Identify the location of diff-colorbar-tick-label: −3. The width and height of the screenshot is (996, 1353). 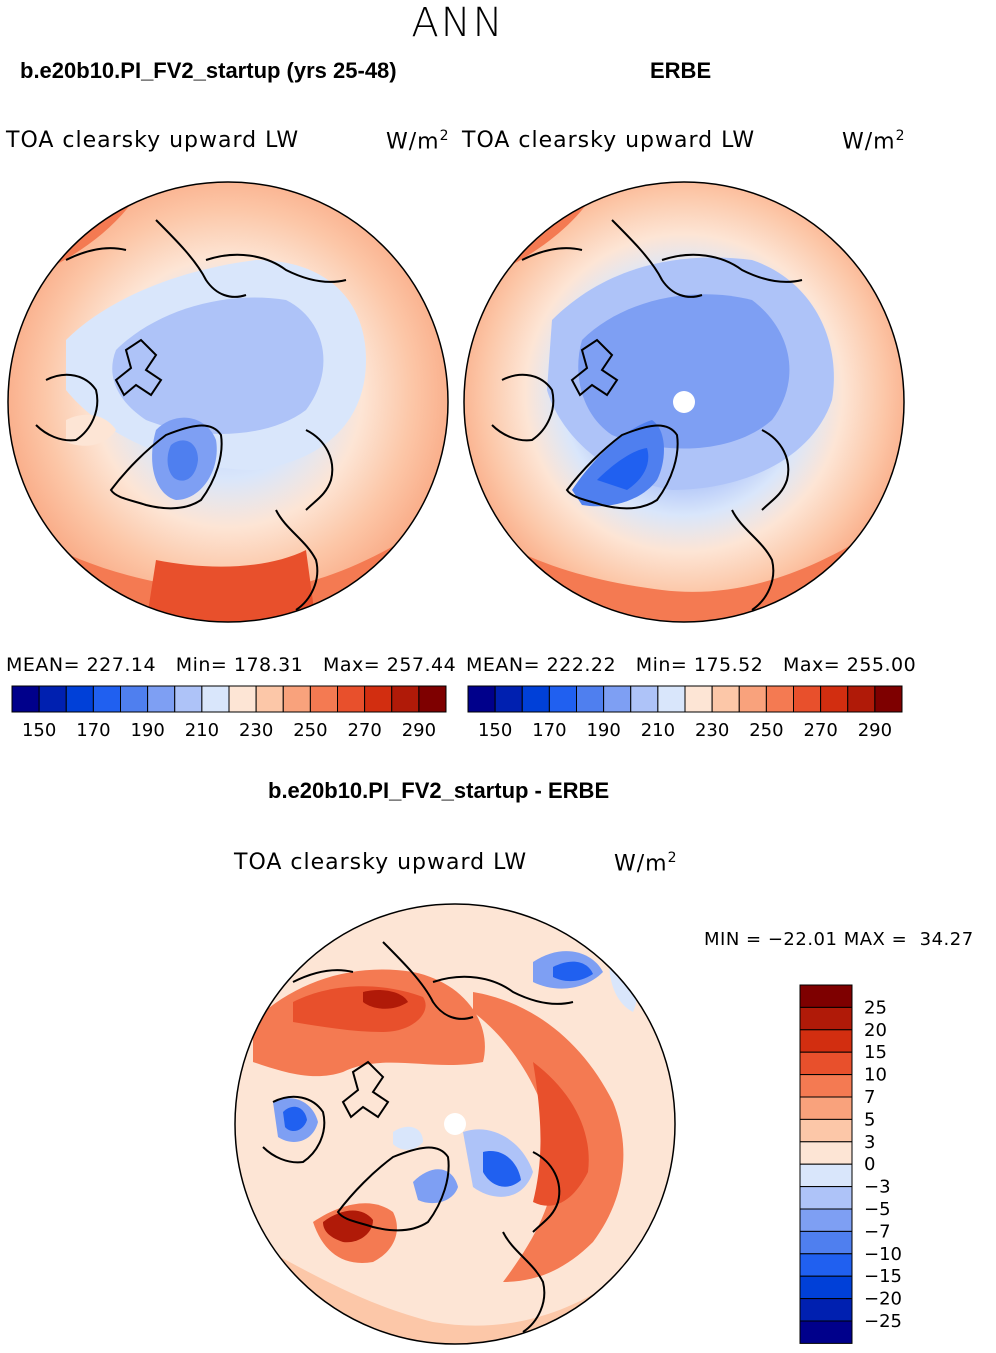
(877, 1187).